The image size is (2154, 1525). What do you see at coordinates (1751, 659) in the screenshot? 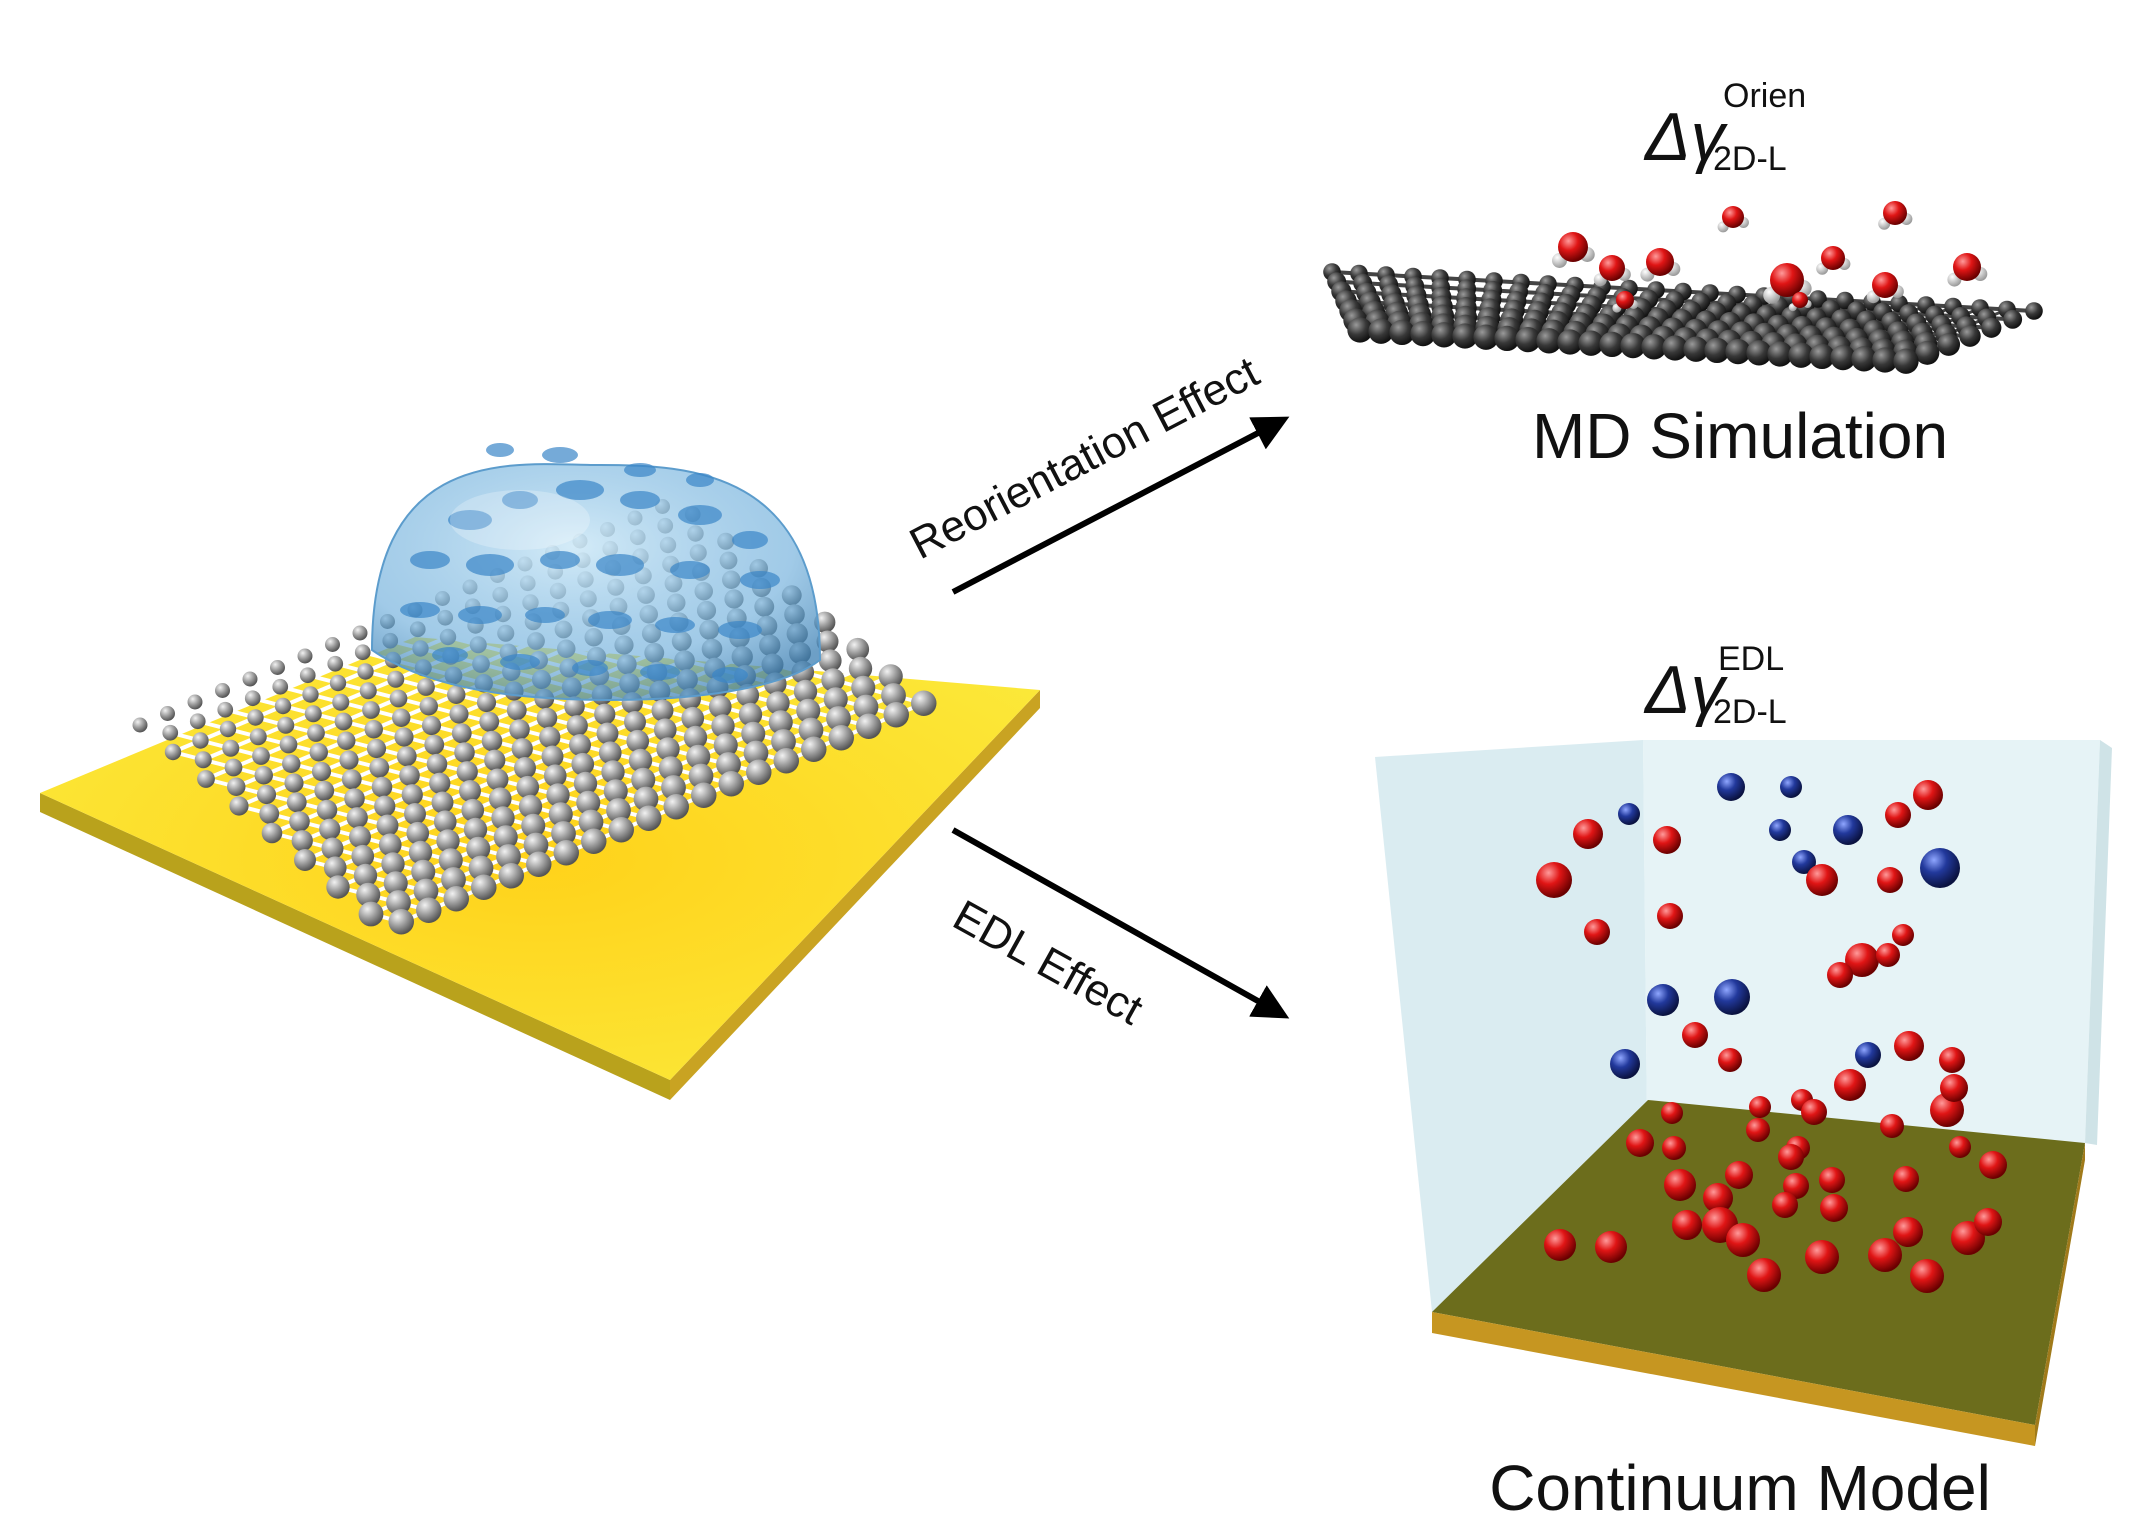
I see `edl-superscript: EDL` at bounding box center [1751, 659].